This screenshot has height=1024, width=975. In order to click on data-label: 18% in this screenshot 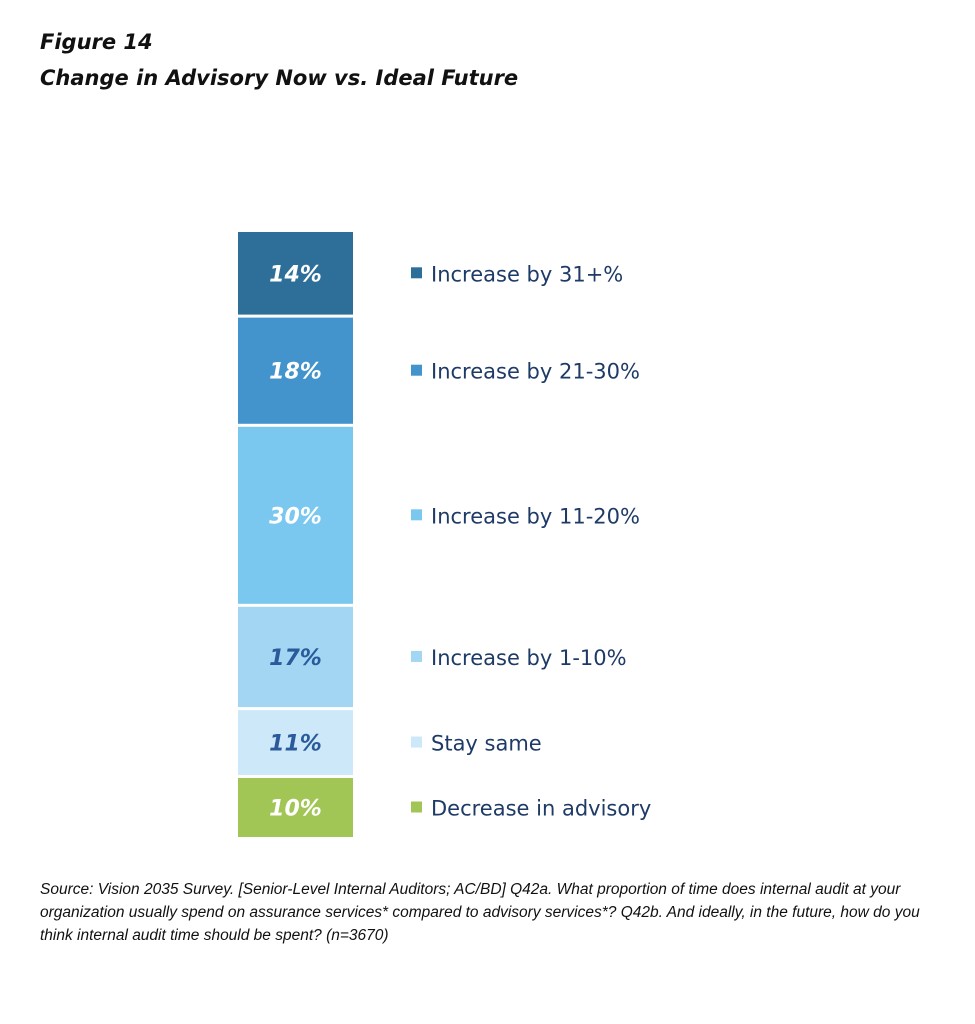, I will do `click(295, 372)`.